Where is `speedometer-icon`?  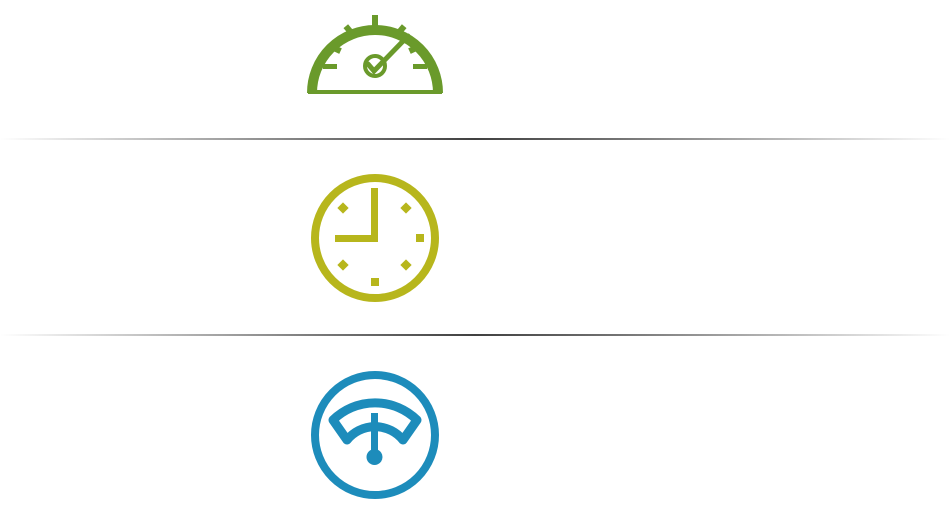
speedometer-icon is located at coordinates (375, 62).